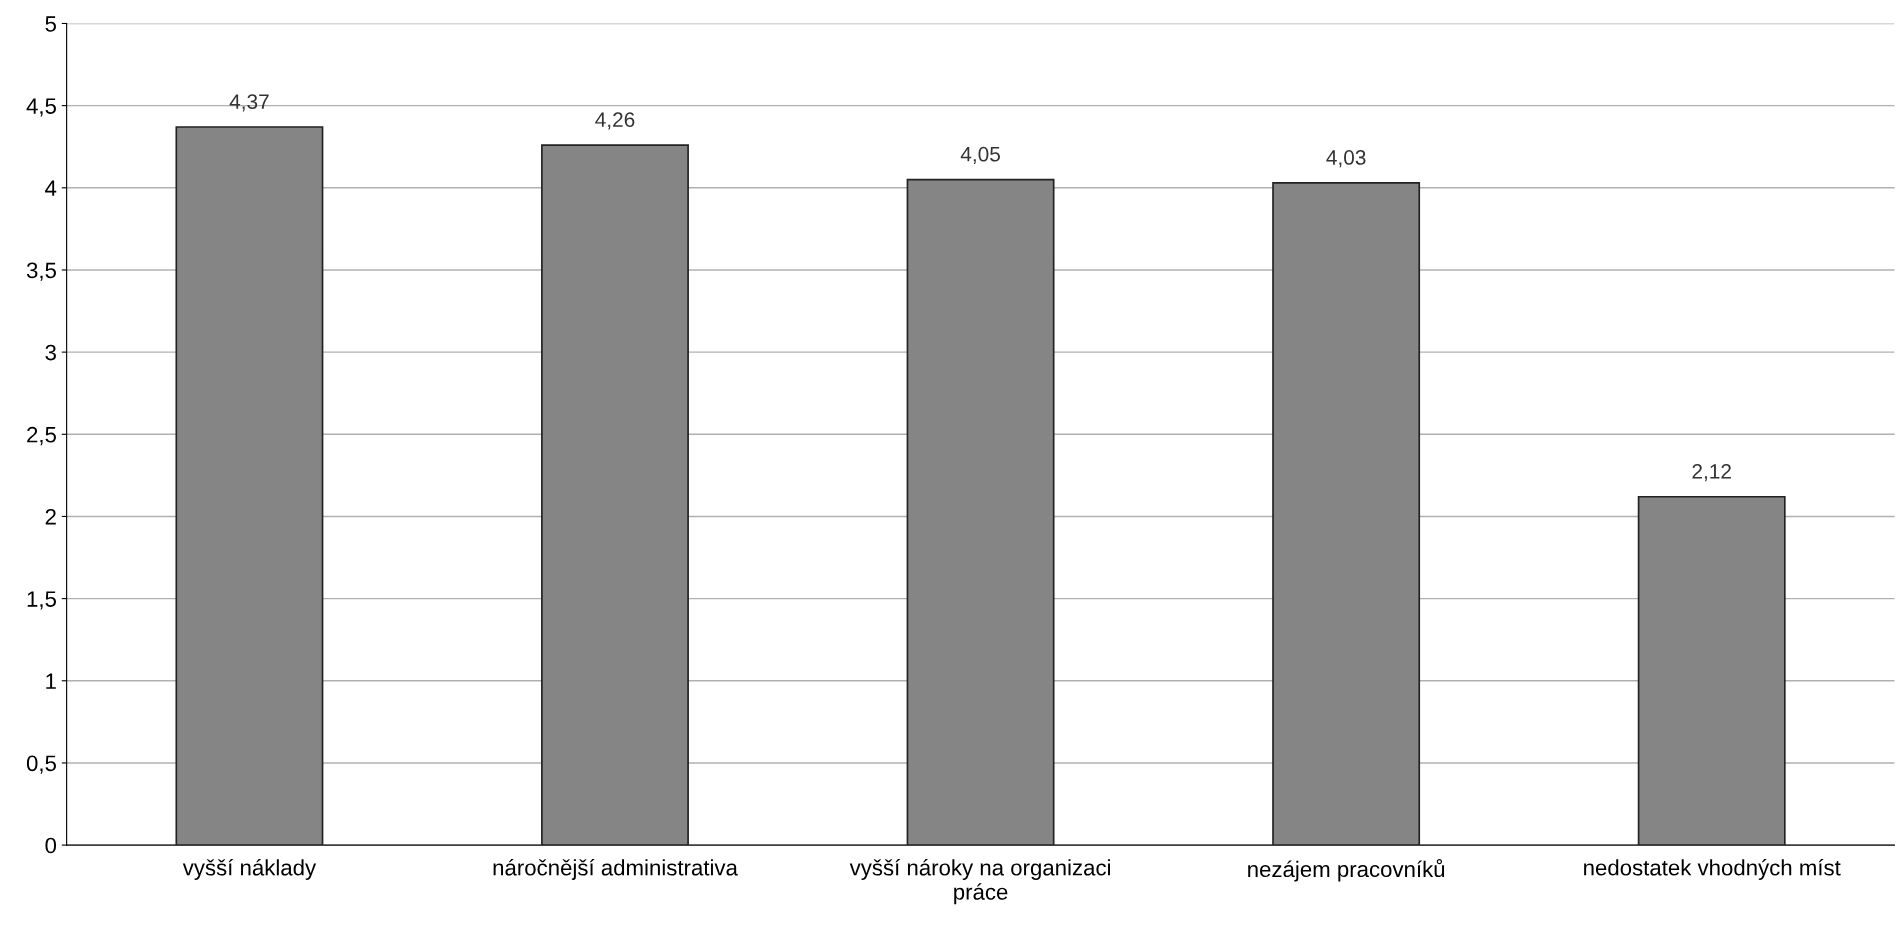 The image size is (1904, 939). What do you see at coordinates (979, 881) in the screenshot?
I see `x-tick-label: vyšší nároky na organizaci práce` at bounding box center [979, 881].